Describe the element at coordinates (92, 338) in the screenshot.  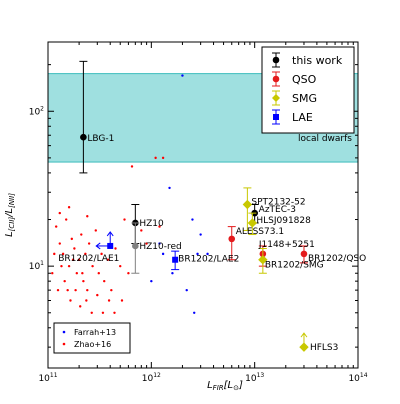
I see `legend2-box` at that location.